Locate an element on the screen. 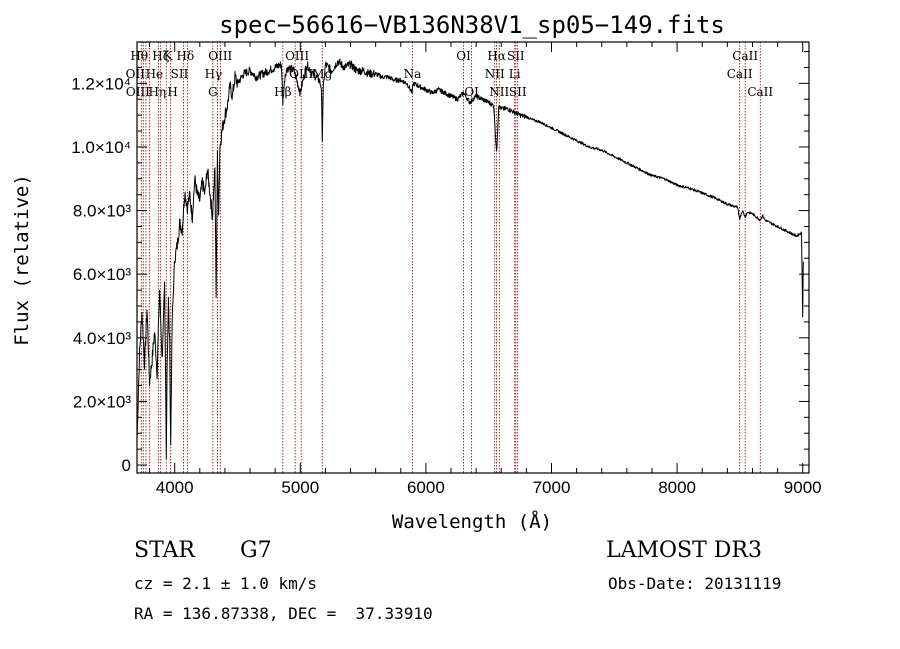  x-tick-label: 6000 is located at coordinates (426, 487).